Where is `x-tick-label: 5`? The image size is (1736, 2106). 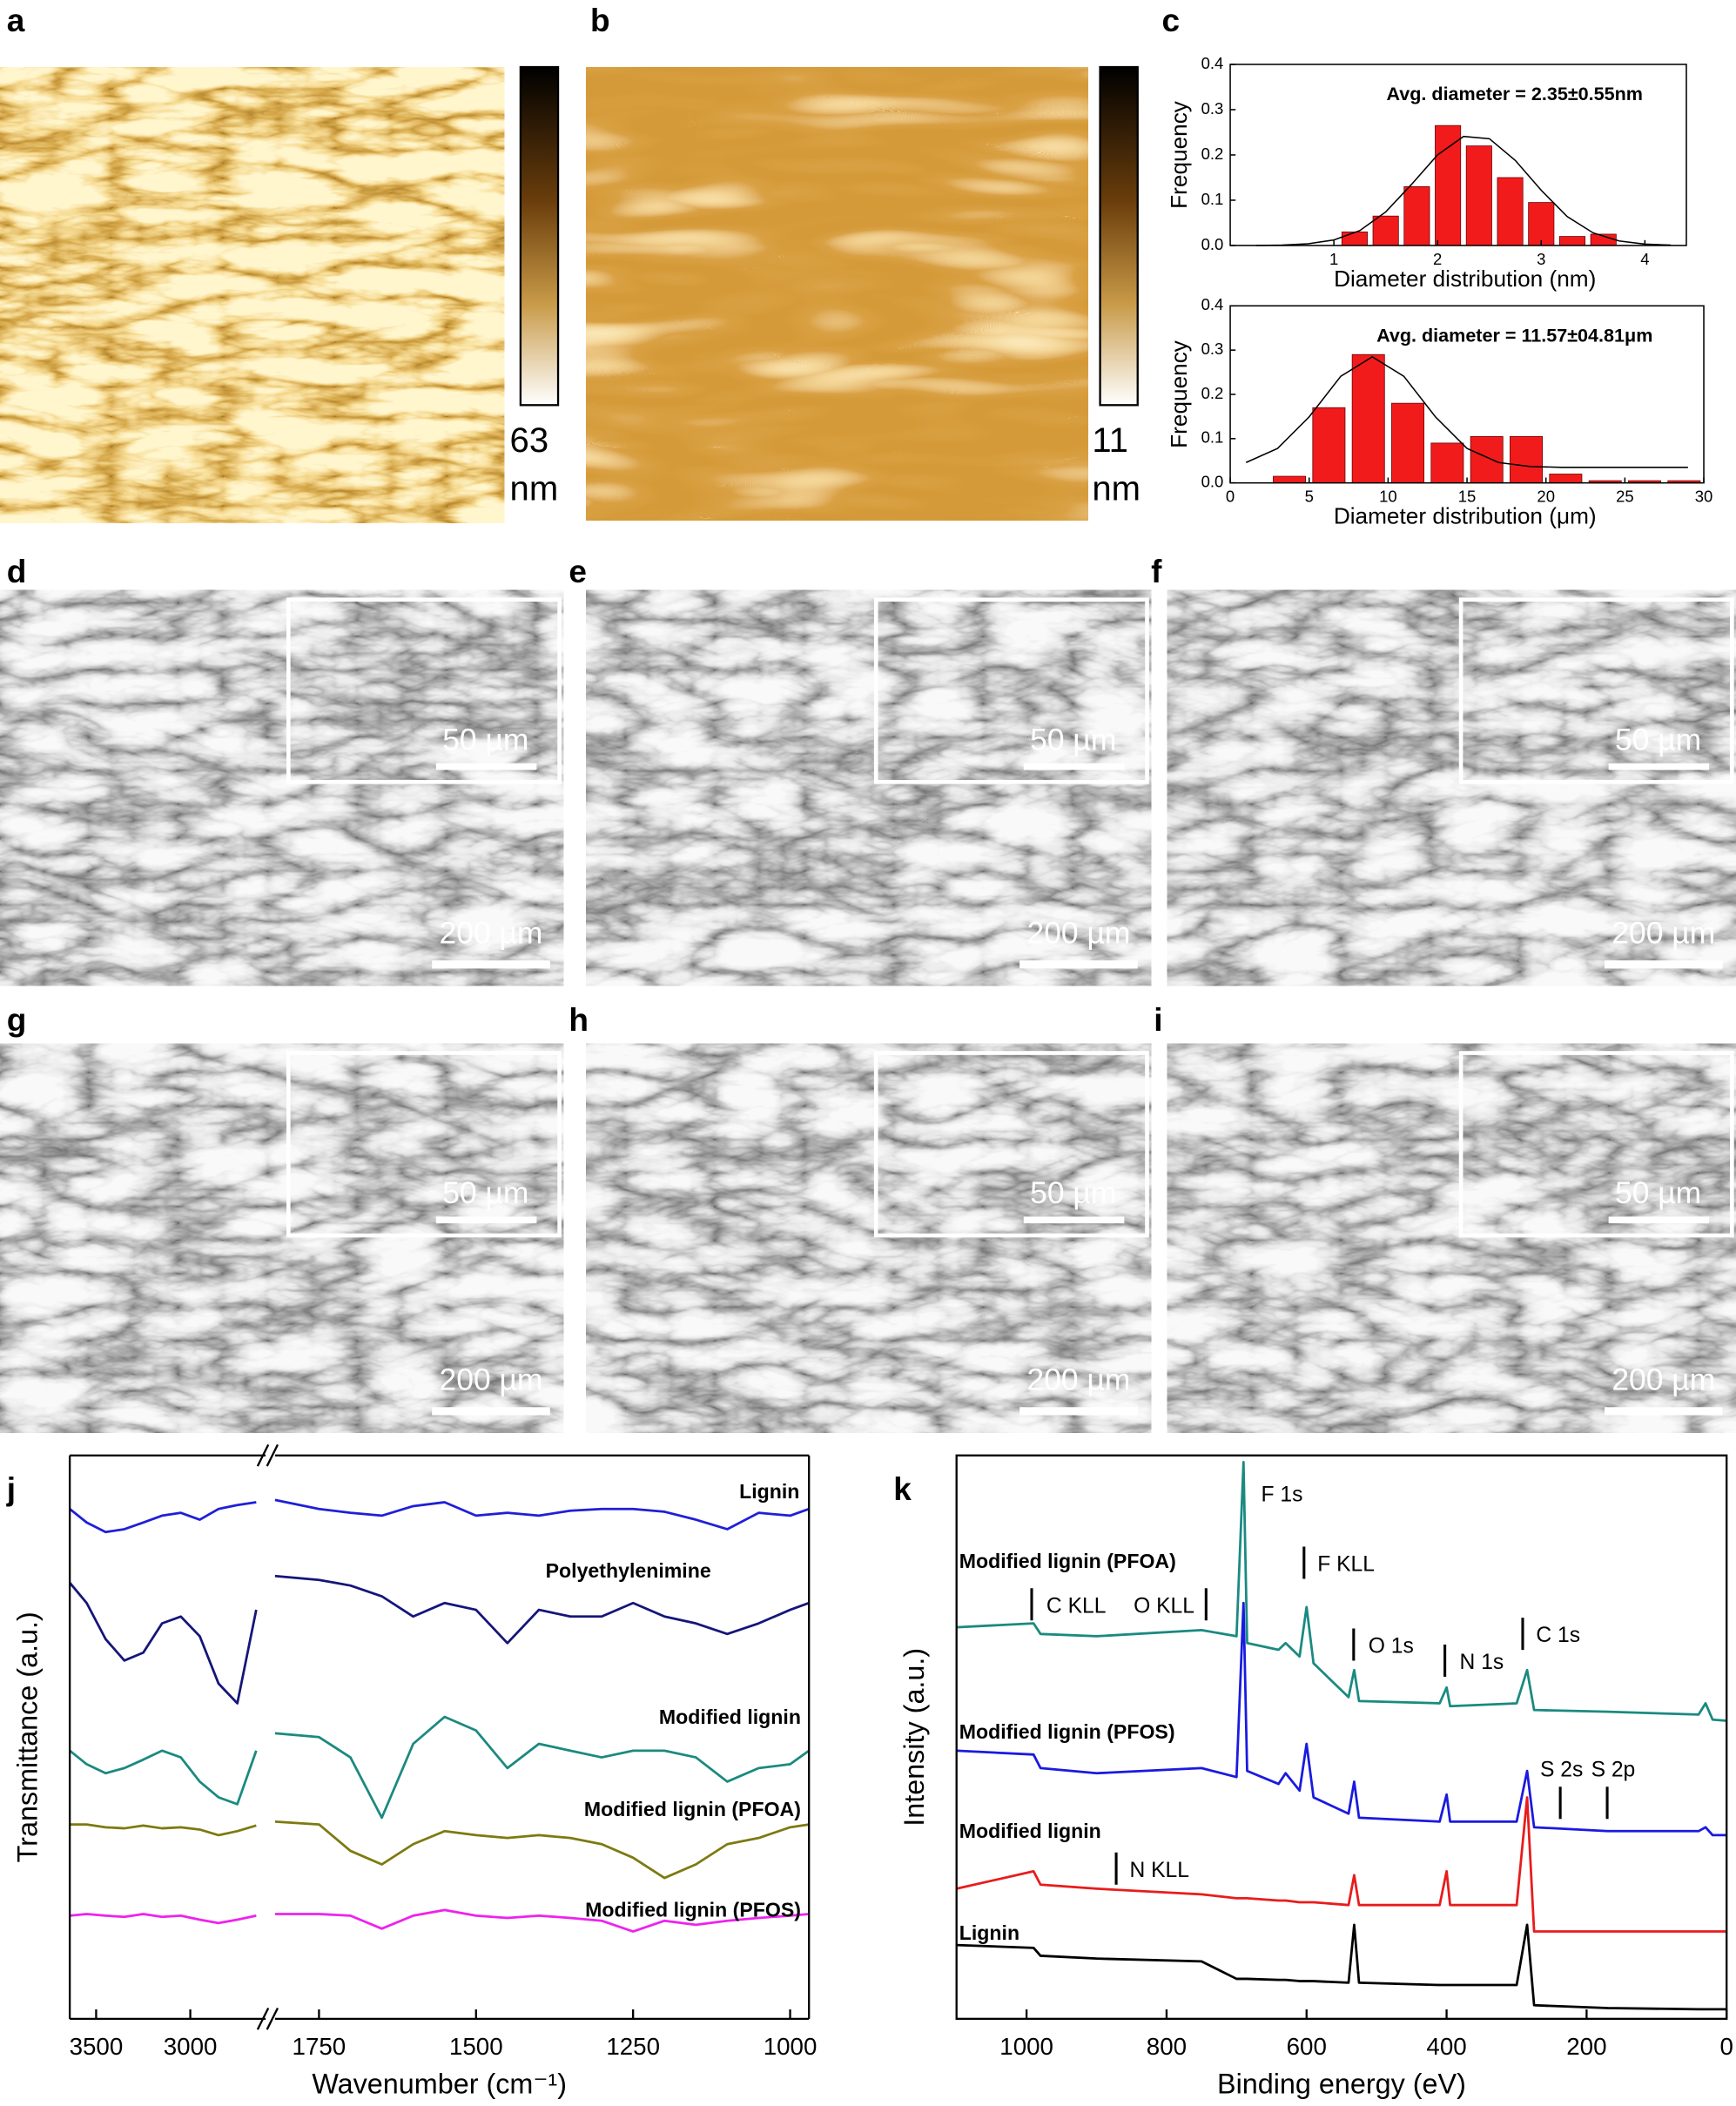 x-tick-label: 5 is located at coordinates (1309, 497).